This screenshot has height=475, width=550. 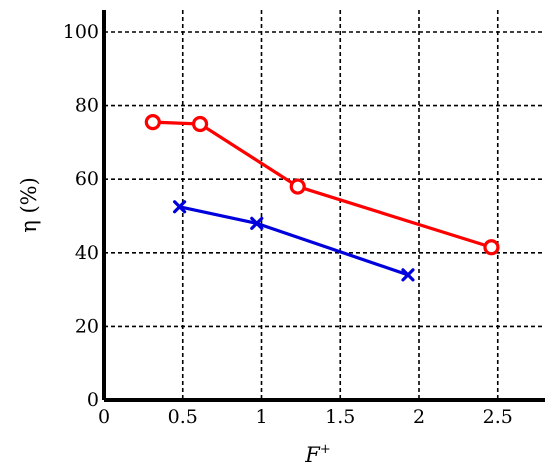 I want to click on x-tick-label: 0.5, so click(x=183, y=417).